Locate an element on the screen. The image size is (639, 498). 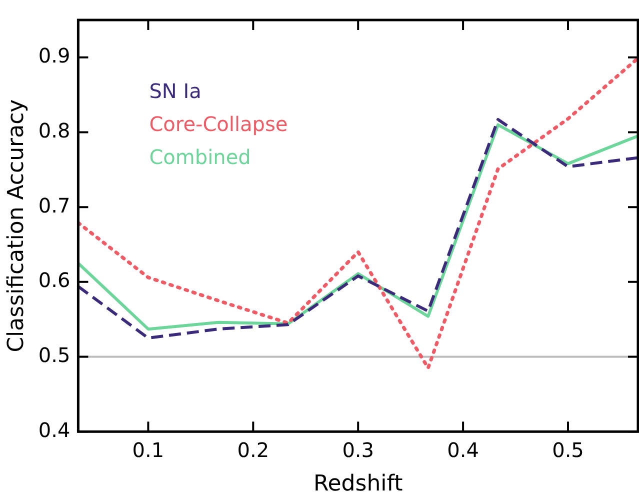
text: SN Ia is located at coordinates (175, 91).